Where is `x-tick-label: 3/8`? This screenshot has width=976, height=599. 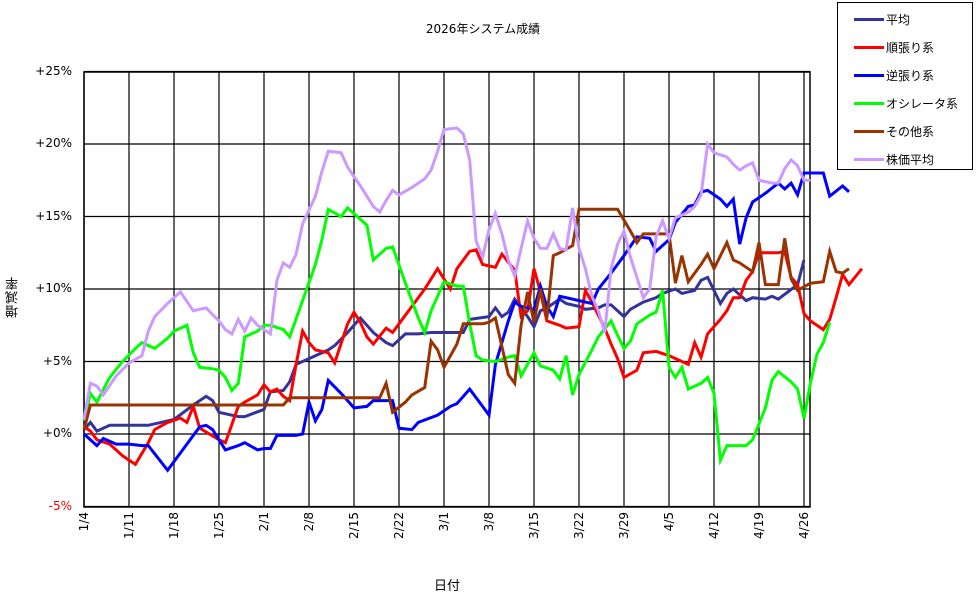 x-tick-label: 3/8 is located at coordinates (489, 522).